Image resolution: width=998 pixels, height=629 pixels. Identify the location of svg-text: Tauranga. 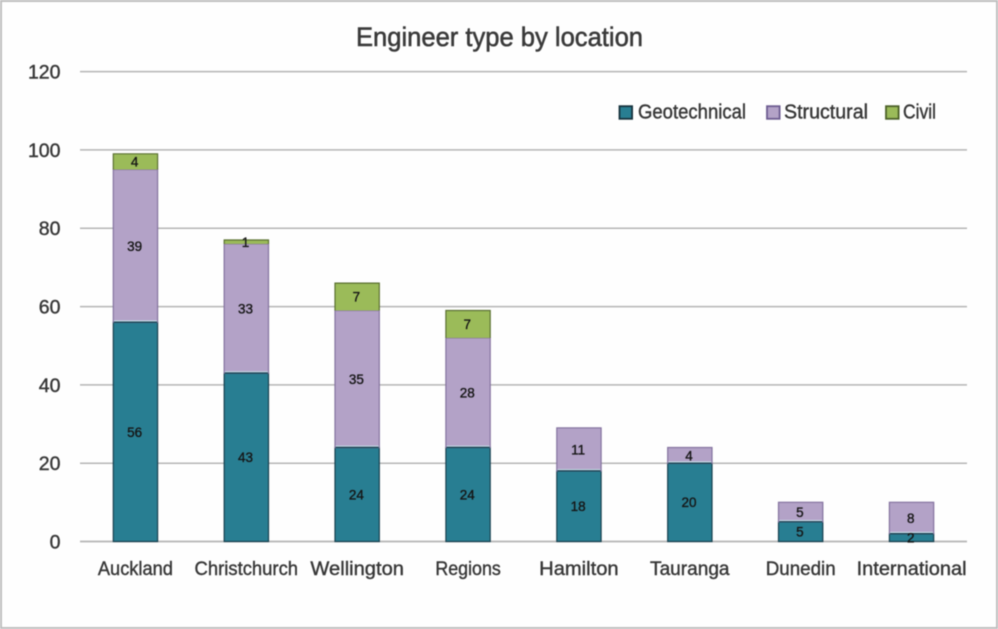
(690, 569).